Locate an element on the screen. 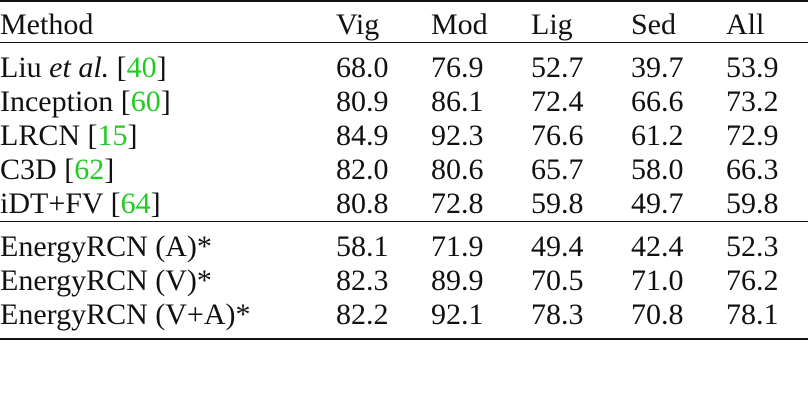 This screenshot has height=411, width=808. method-cell: iDT+FV [64] is located at coordinates (80, 203).